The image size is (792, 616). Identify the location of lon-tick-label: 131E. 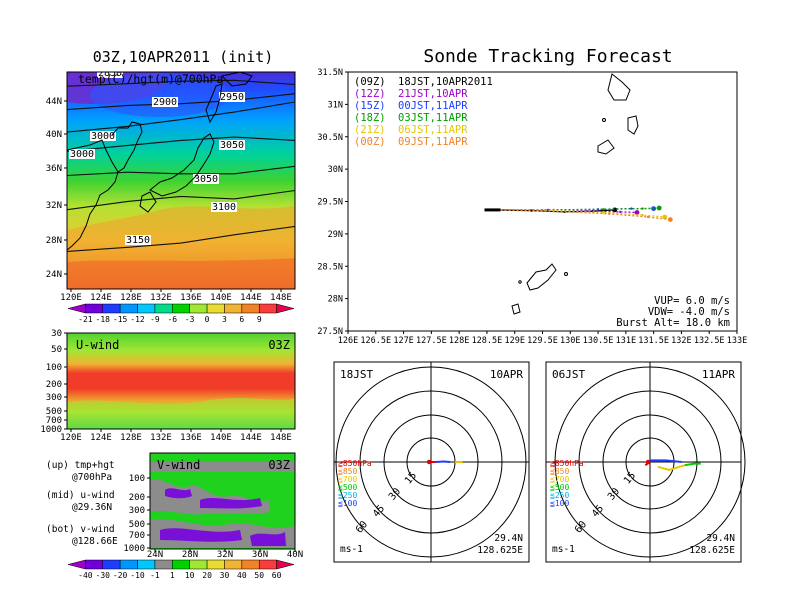
(626, 341).